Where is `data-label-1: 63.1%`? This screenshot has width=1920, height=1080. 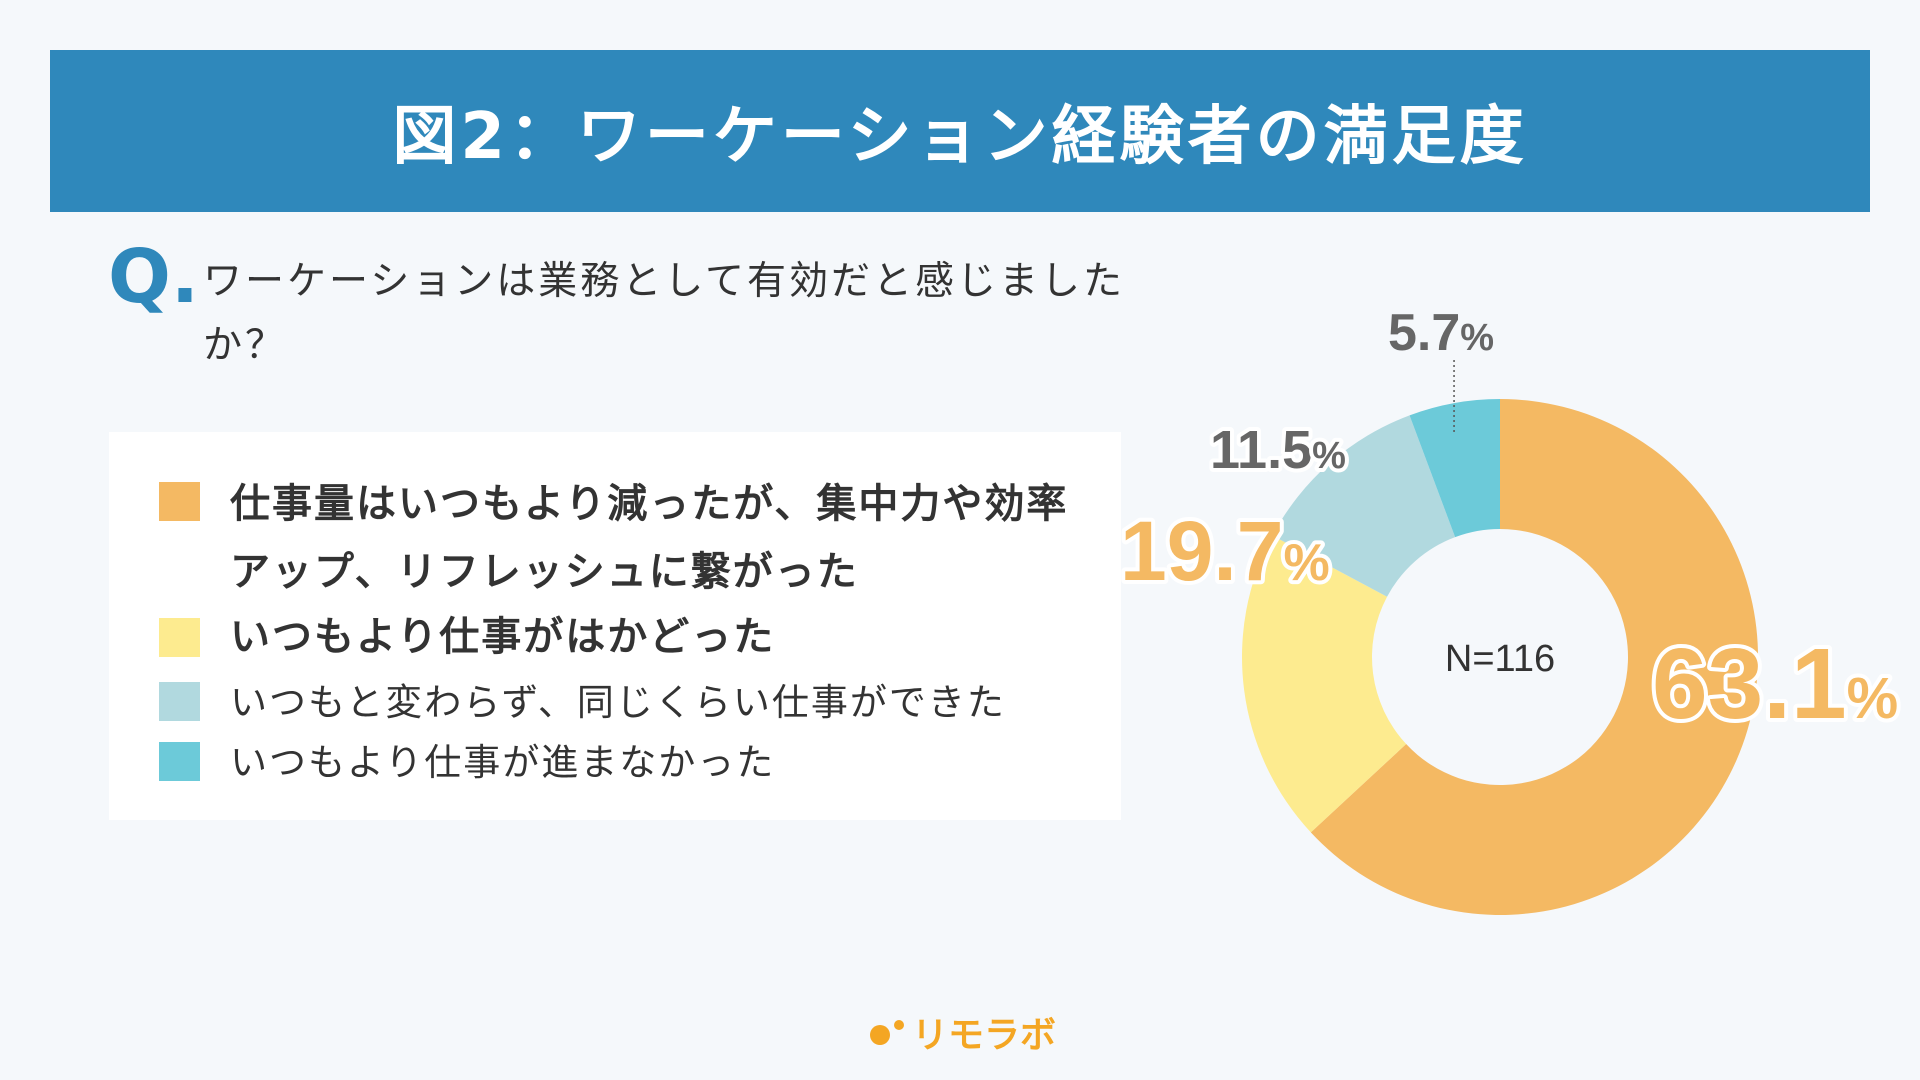 data-label-1: 63.1% is located at coordinates (1775, 684).